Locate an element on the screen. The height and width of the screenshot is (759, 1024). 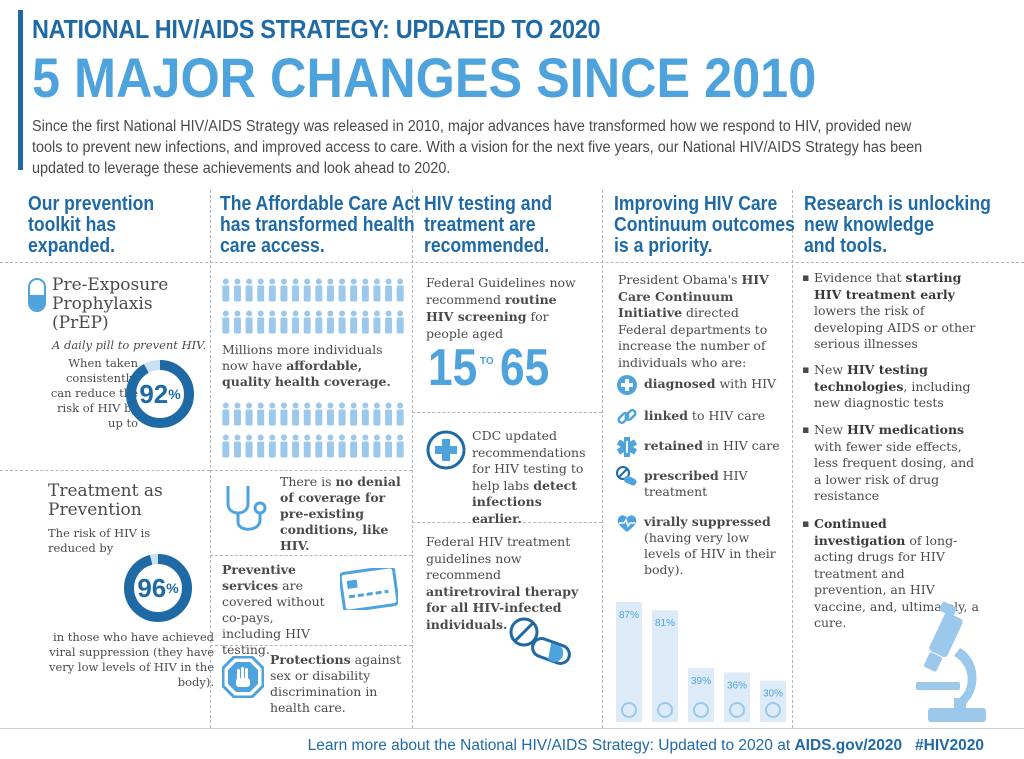
step-rest: in HIV care is located at coordinates (741, 445).